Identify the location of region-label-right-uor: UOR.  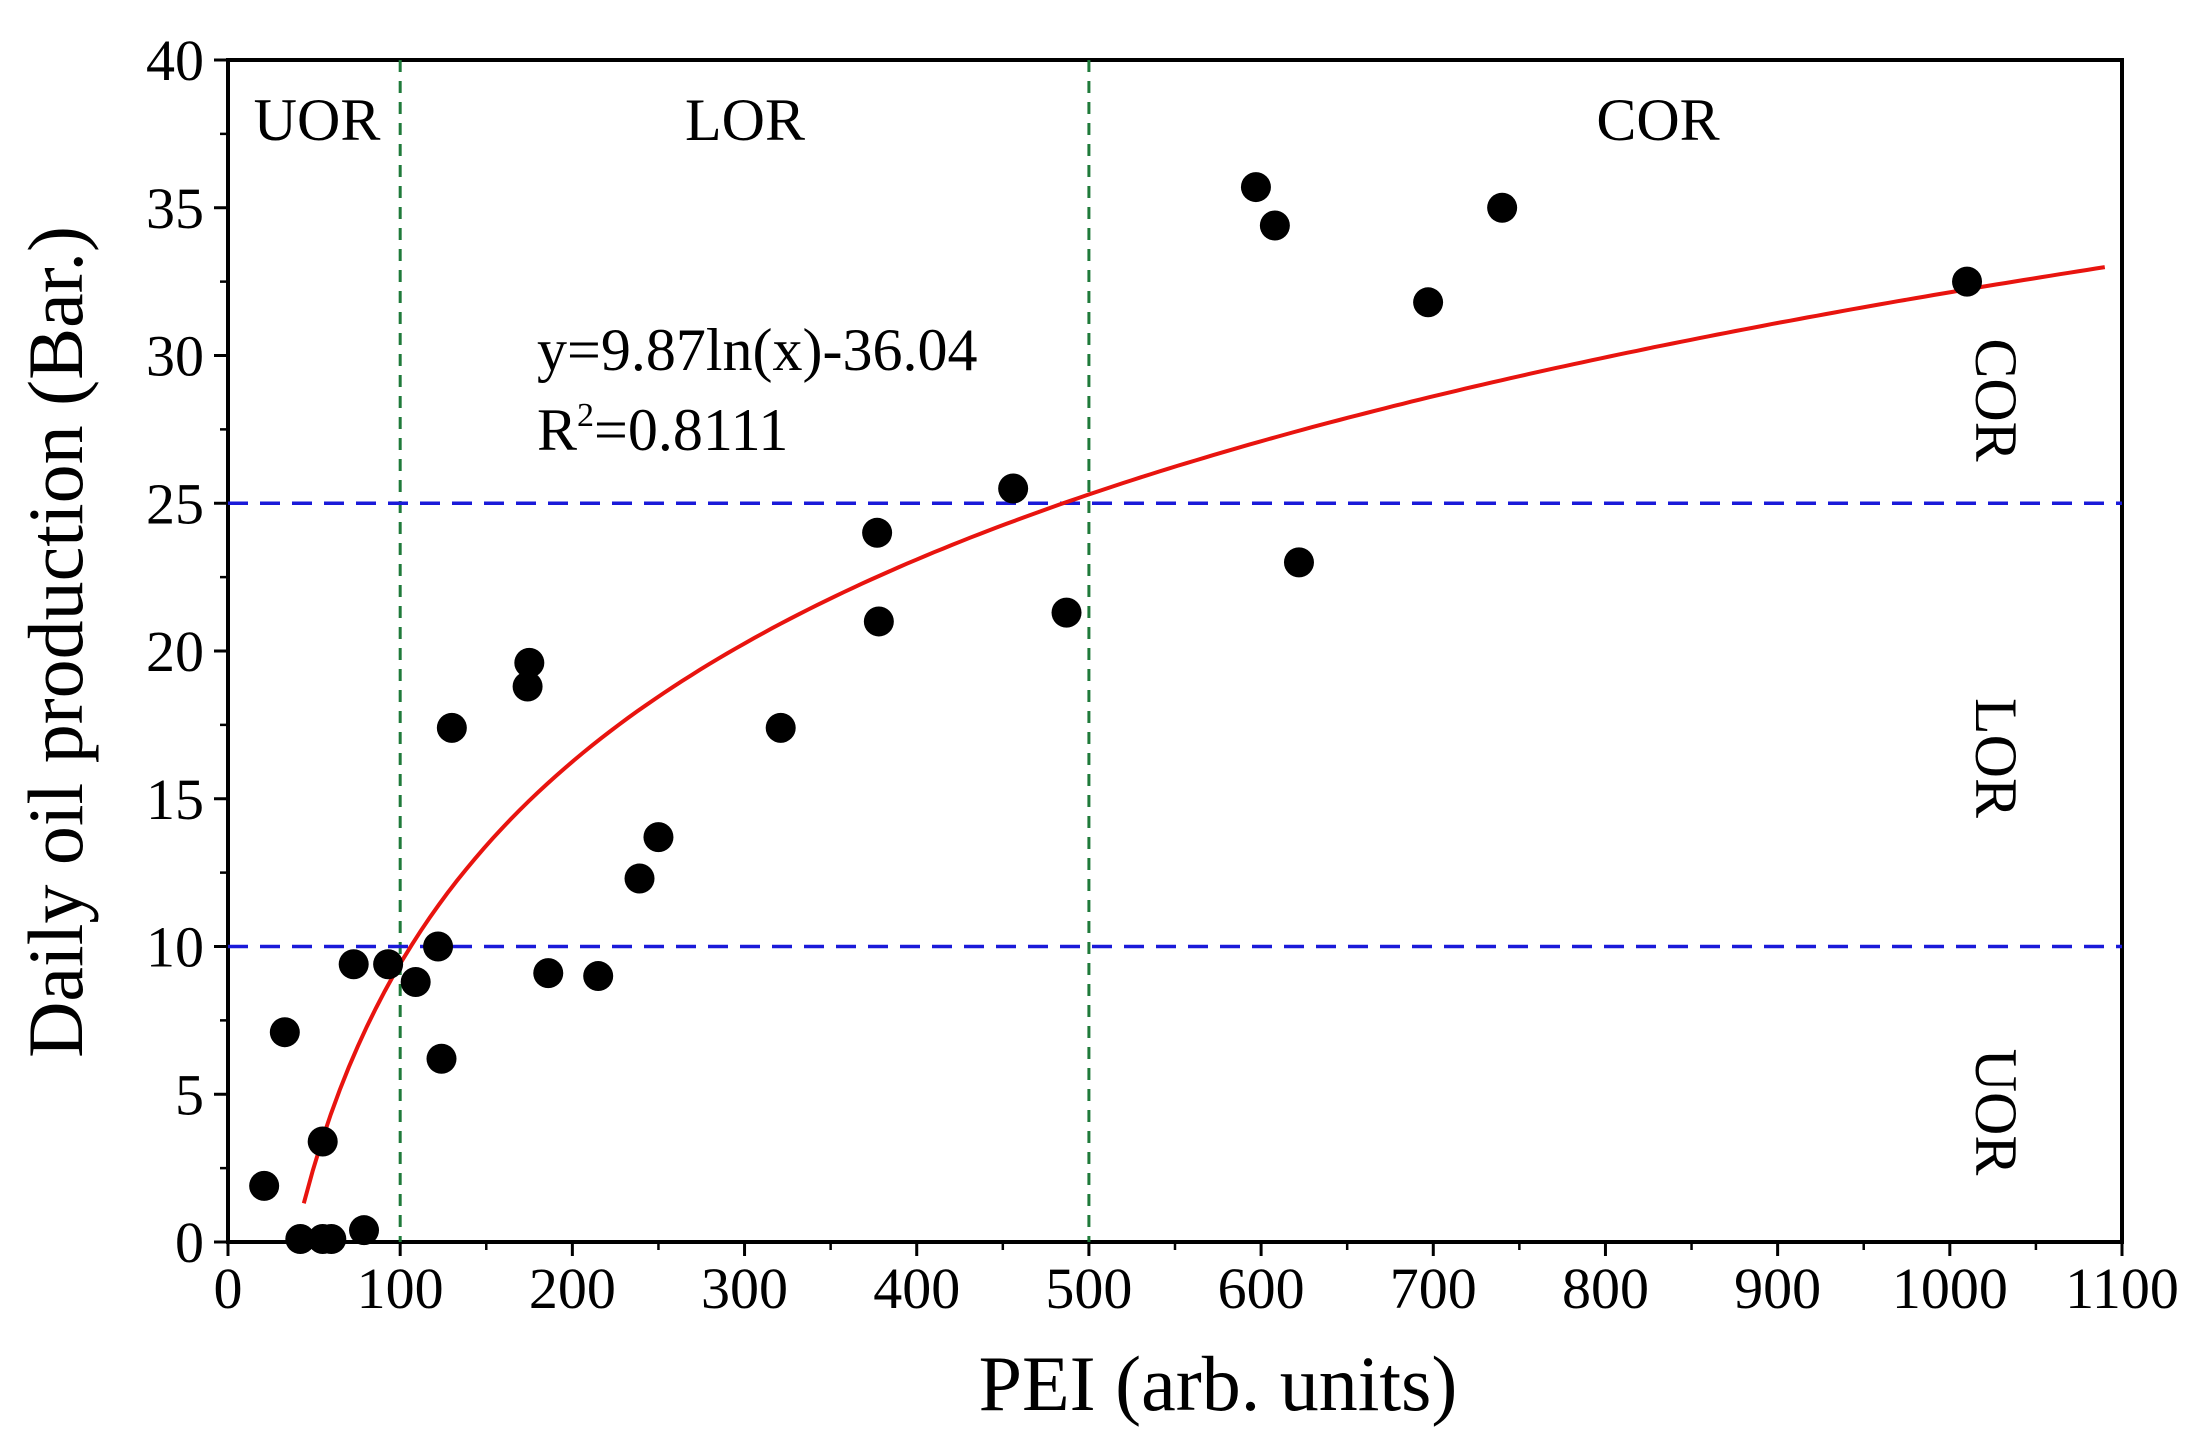
(1996, 1112).